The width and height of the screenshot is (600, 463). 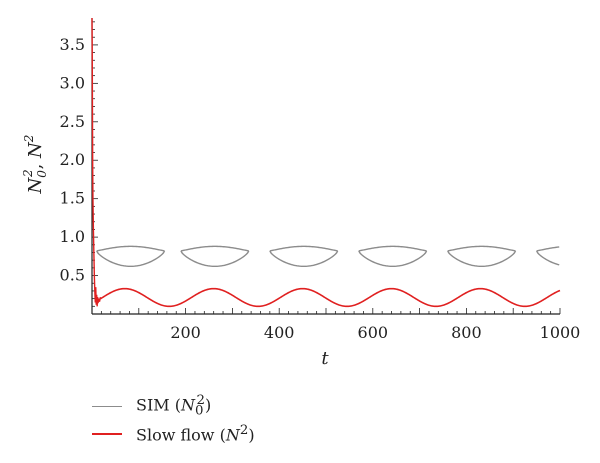 What do you see at coordinates (185, 332) in the screenshot?
I see `x-tick-label: 200` at bounding box center [185, 332].